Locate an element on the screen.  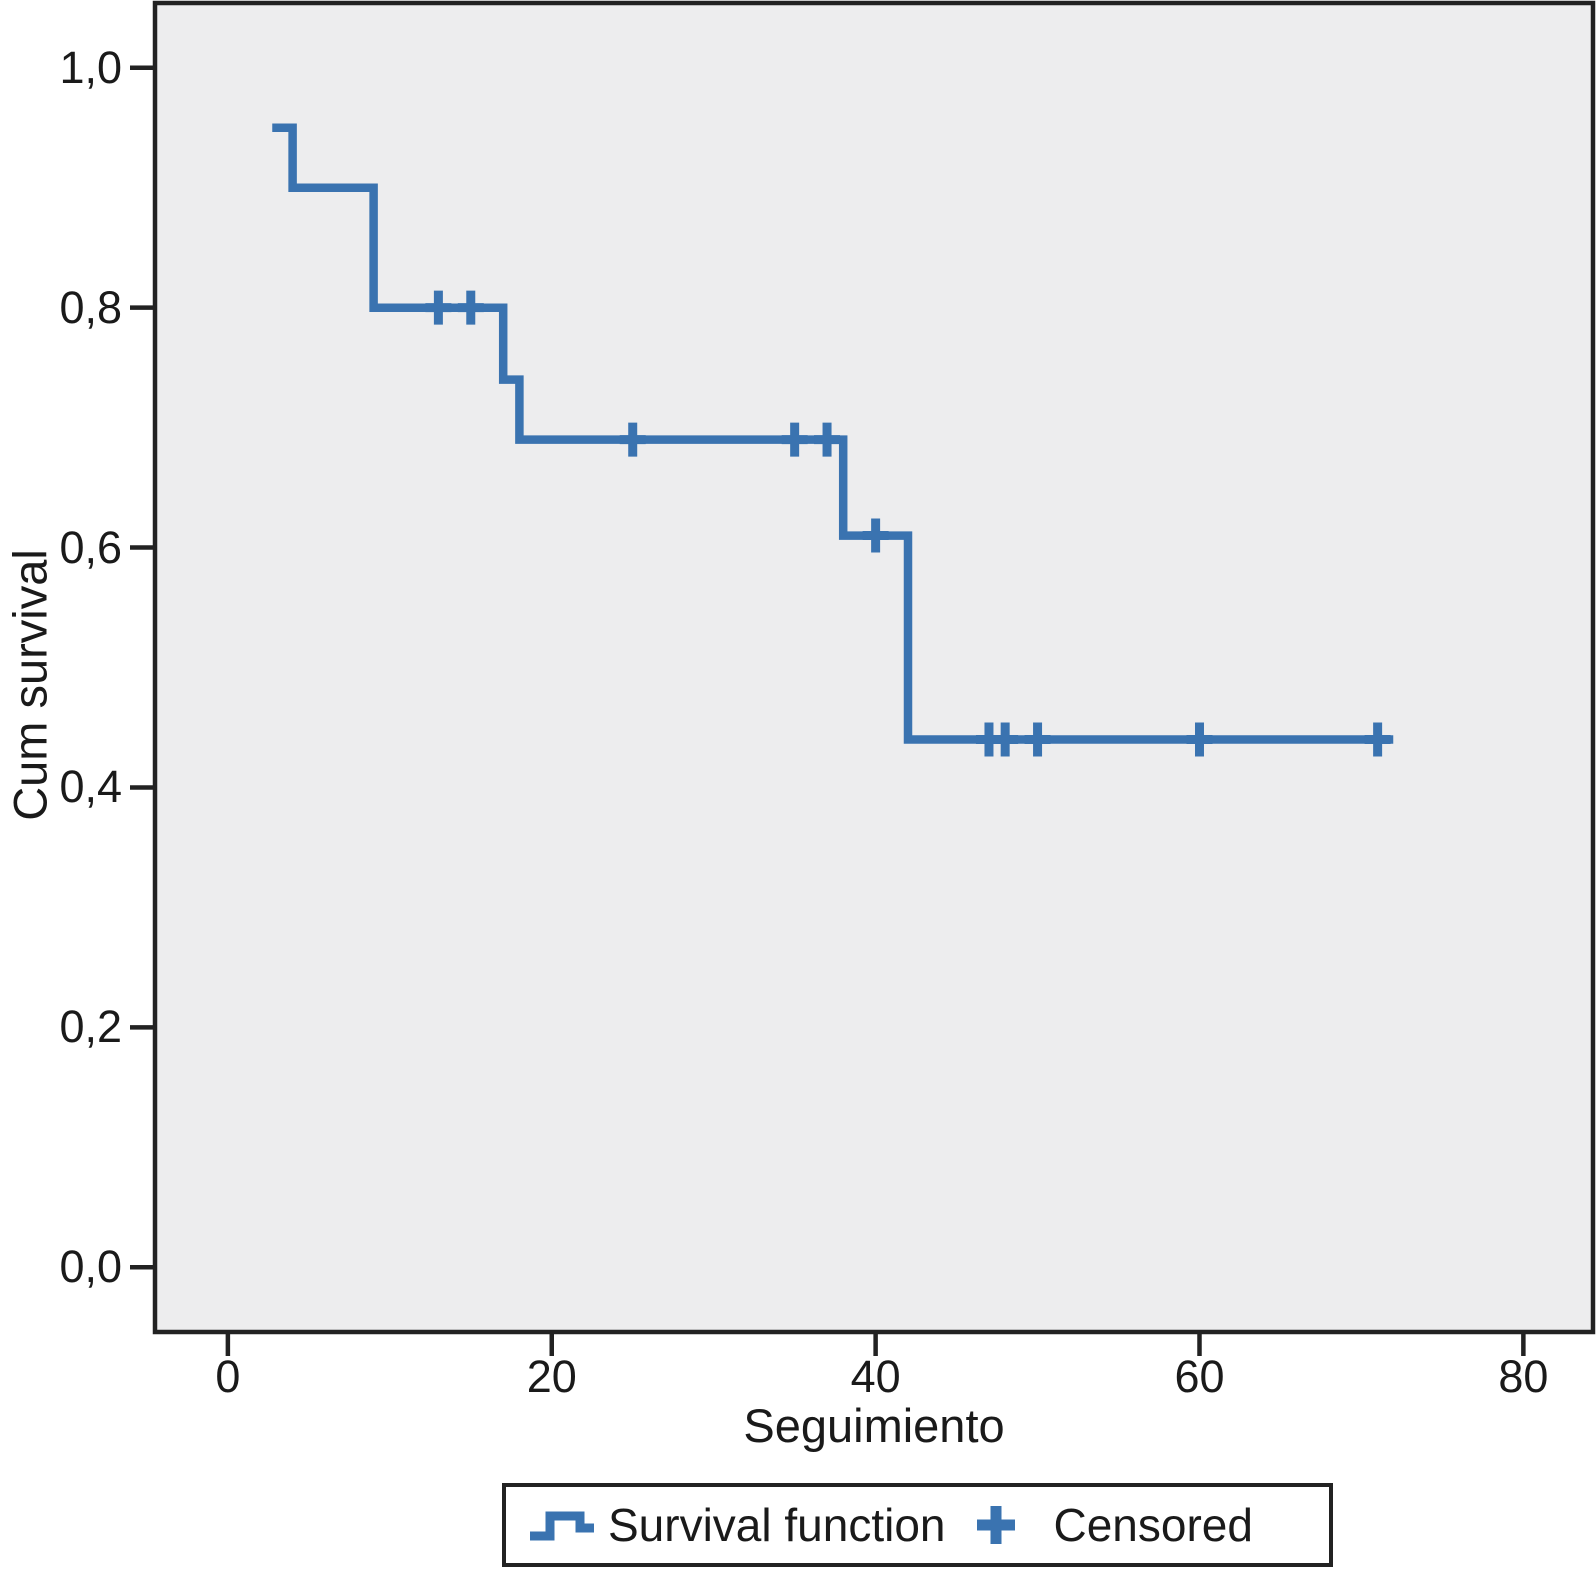
y-tick-label: 0,0 is located at coordinates (90, 1267).